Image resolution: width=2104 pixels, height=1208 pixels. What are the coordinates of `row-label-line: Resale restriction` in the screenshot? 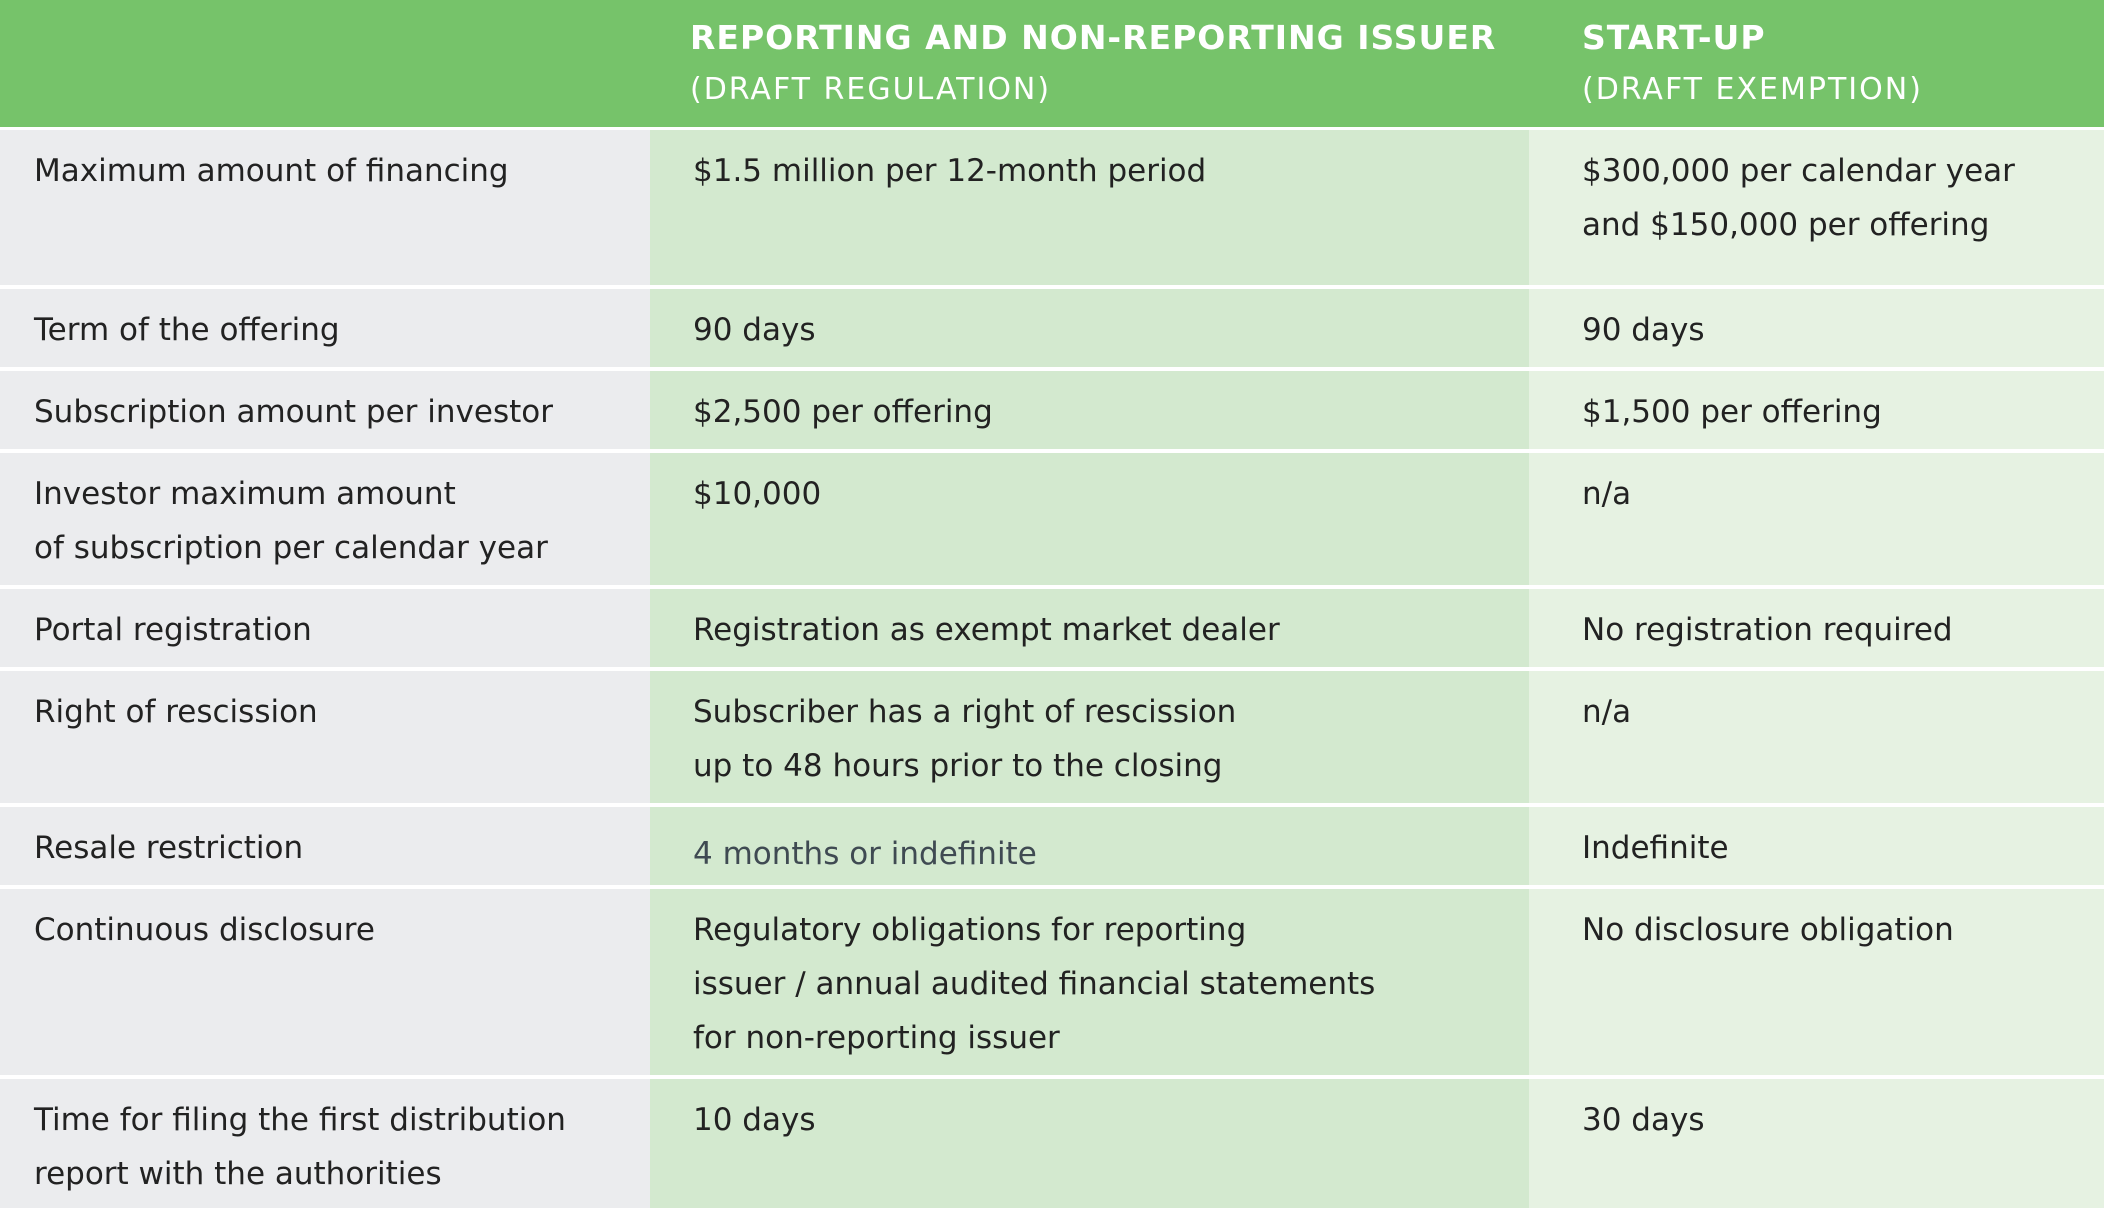 It's located at (169, 848).